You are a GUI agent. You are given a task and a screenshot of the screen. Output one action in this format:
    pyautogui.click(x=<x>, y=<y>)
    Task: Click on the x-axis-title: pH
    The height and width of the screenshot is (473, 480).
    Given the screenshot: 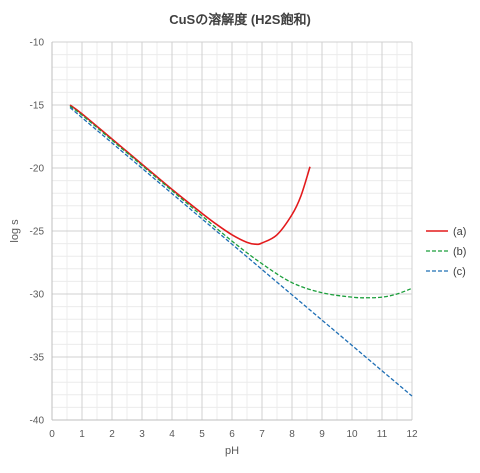 What is the action you would take?
    pyautogui.click(x=232, y=451)
    